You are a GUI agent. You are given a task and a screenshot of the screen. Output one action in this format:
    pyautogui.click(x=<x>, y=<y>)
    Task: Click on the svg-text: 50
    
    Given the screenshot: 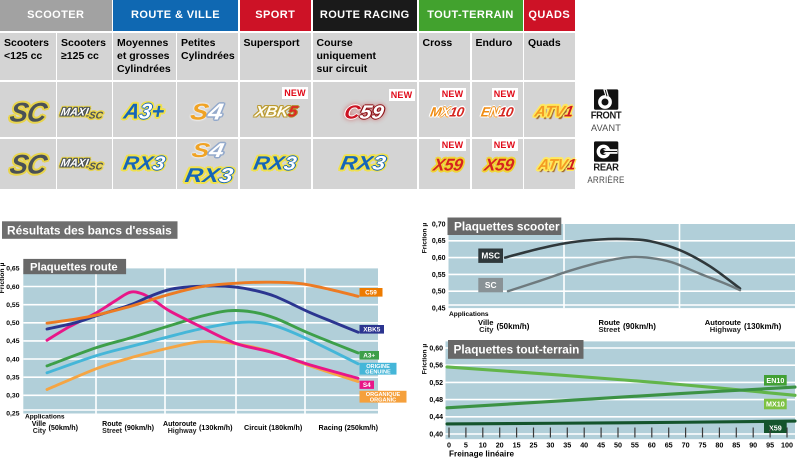 What is the action you would take?
    pyautogui.click(x=618, y=445)
    